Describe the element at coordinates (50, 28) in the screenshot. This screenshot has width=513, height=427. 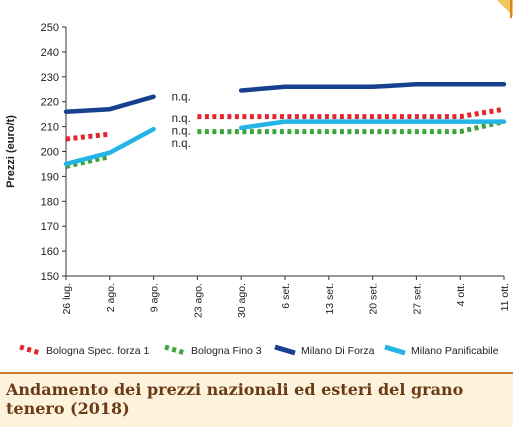
I see `y-tick-label: 250` at that location.